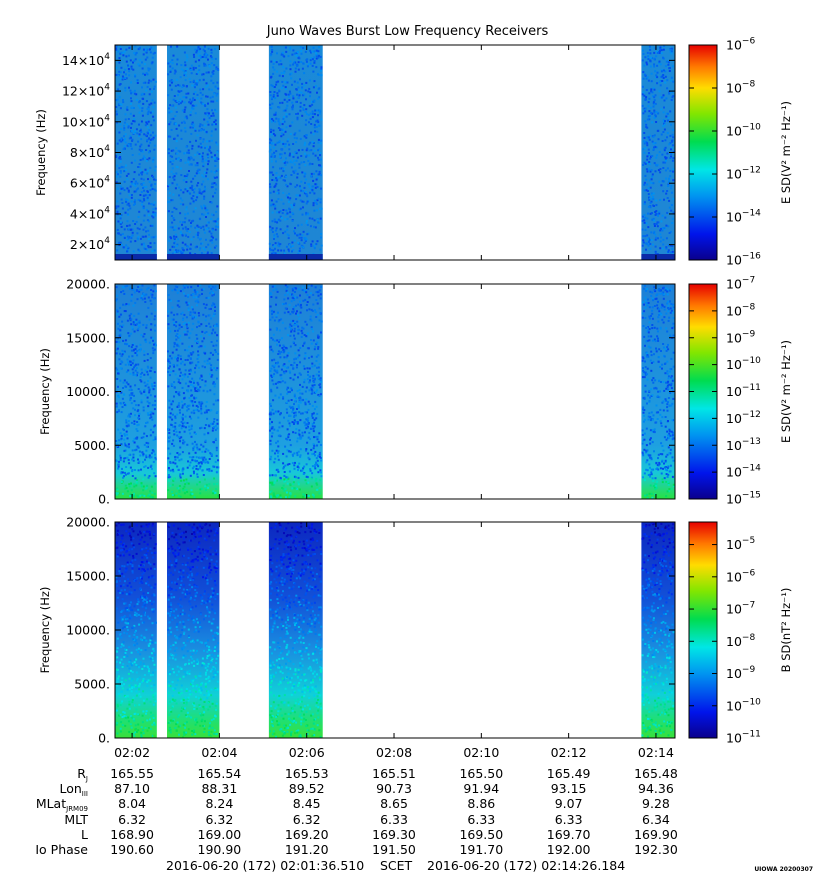 The height and width of the screenshot is (880, 815). Describe the element at coordinates (88, 337) in the screenshot. I see `panel-2-ytick-label: 15000.` at that location.